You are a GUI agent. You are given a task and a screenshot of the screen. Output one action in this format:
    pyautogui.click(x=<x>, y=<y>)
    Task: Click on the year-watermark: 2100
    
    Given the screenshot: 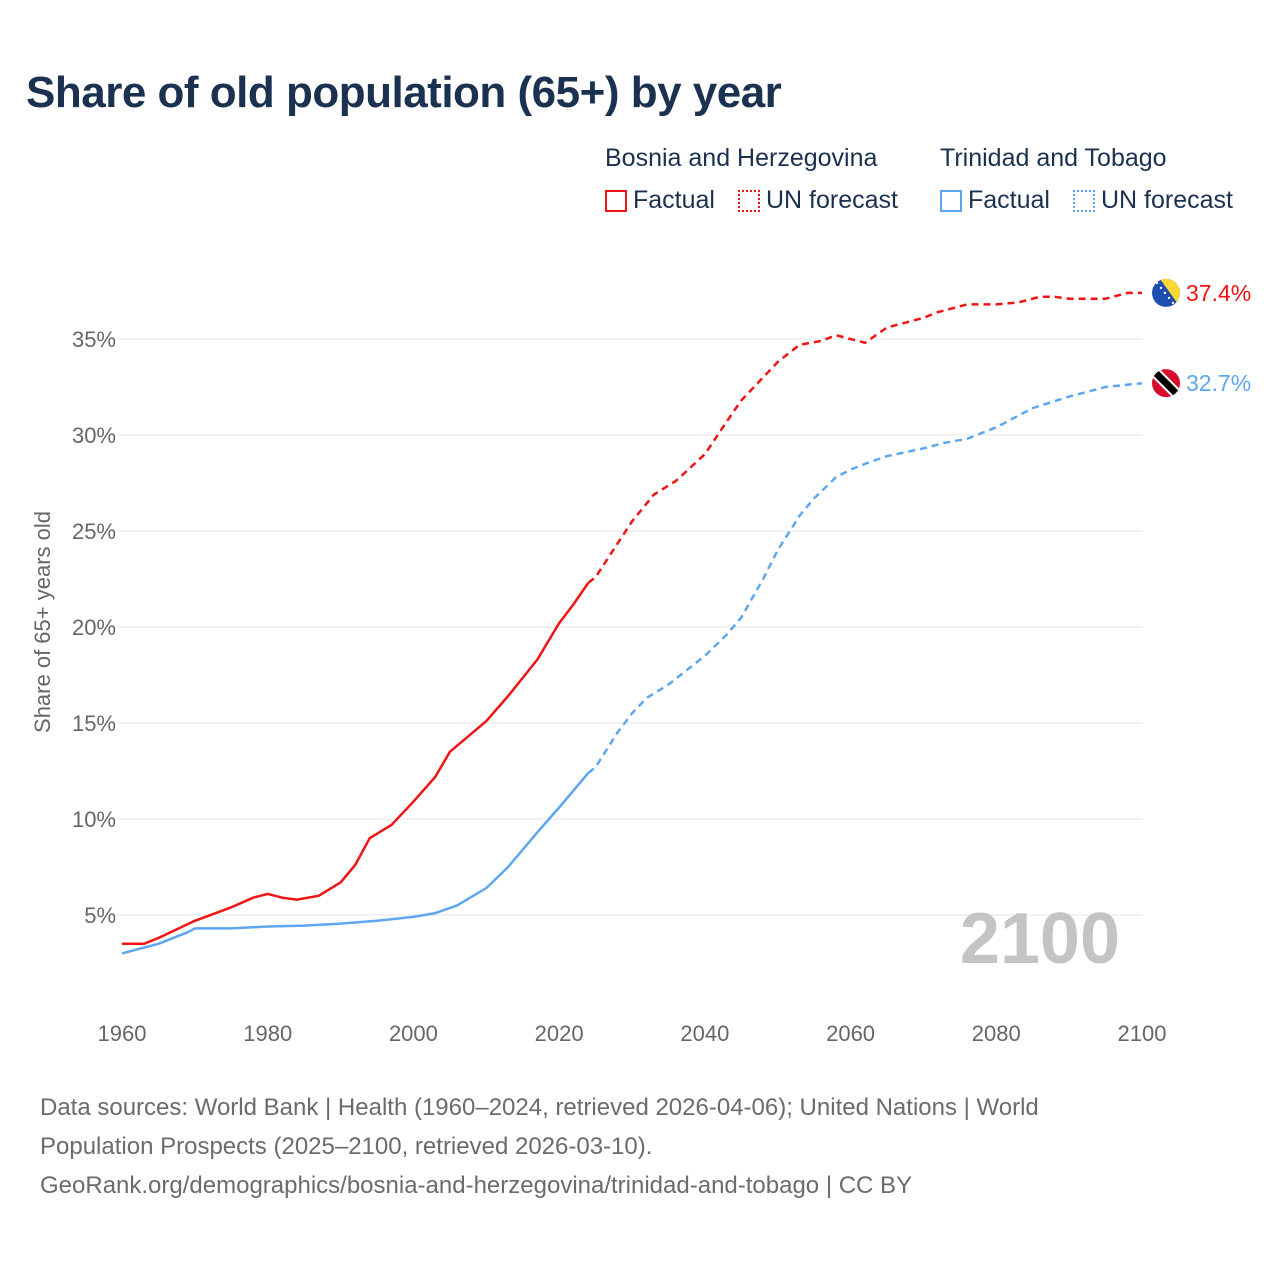 What is the action you would take?
    pyautogui.click(x=1040, y=939)
    